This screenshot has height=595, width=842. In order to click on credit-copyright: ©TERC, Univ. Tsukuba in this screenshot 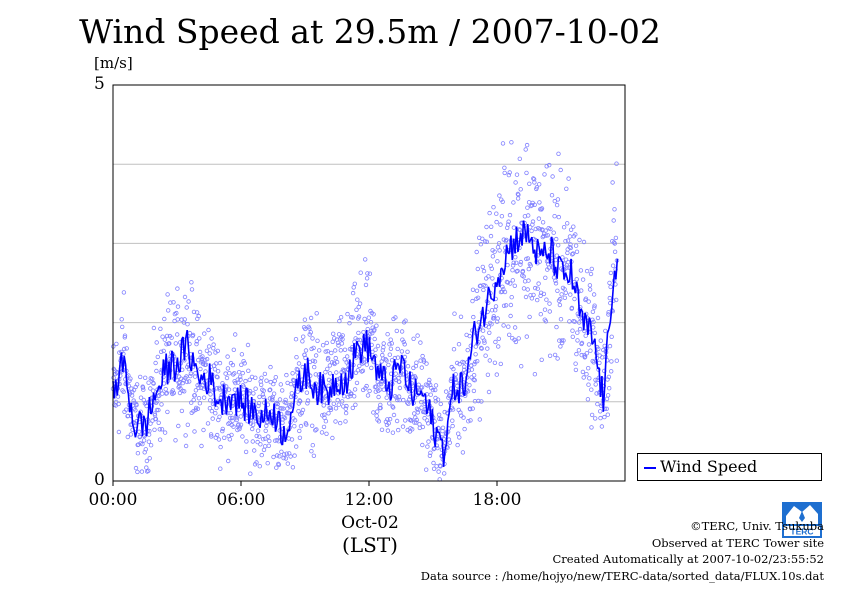, I will do `click(757, 526)`.